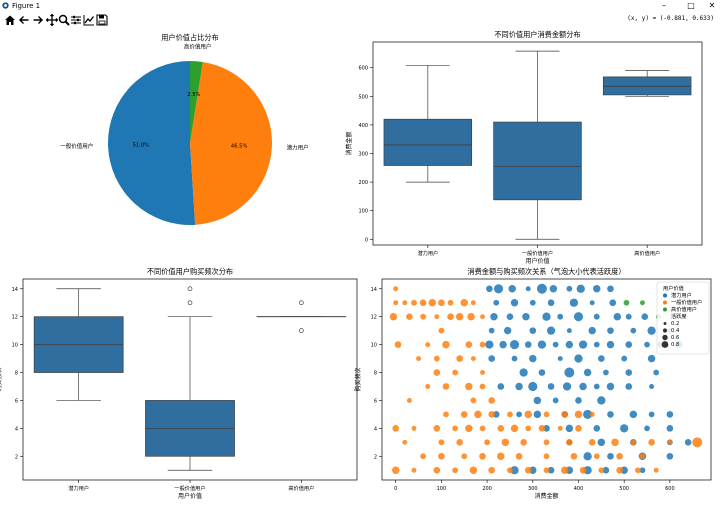 This screenshot has width=720, height=506. I want to click on y-tick-label: 0, so click(366, 240).